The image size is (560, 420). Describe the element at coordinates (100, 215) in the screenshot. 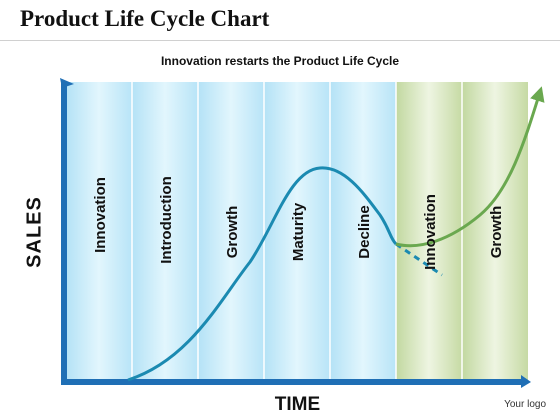

I see `phase-label-1: Innovation` at that location.